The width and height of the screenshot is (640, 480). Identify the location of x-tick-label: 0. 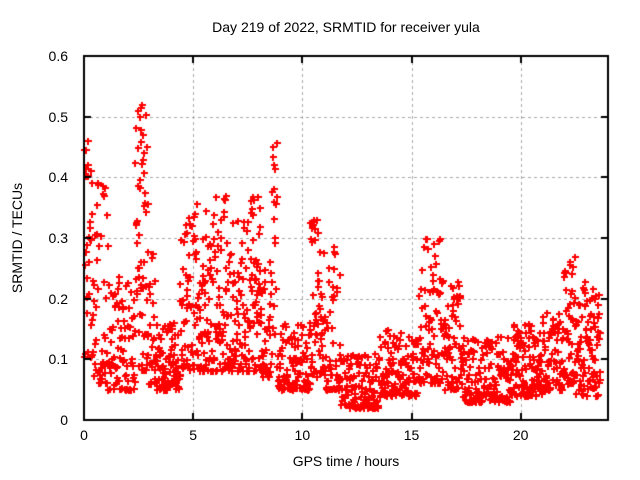
(84, 435).